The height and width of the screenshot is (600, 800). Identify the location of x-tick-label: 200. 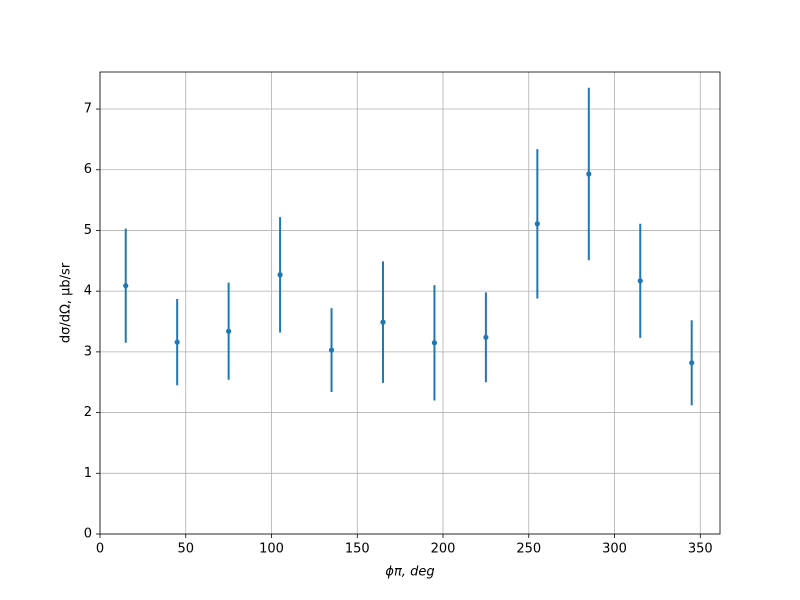
(443, 549).